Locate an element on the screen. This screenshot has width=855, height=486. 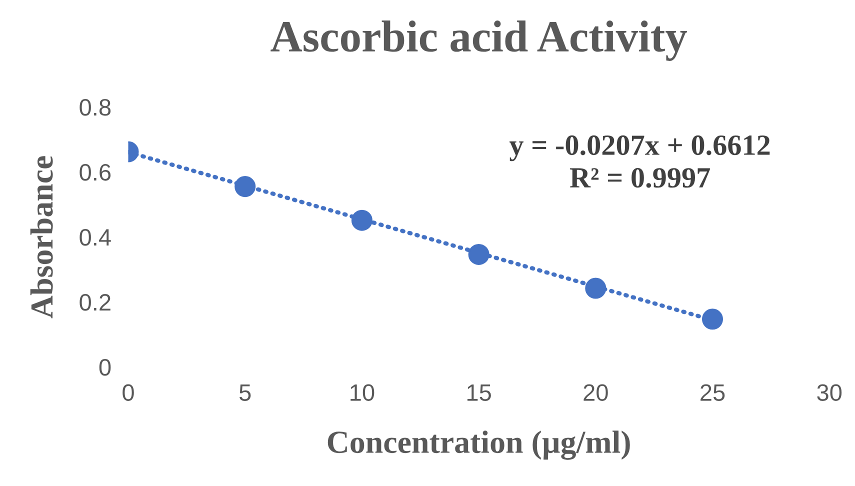
x-tick-label: 30 is located at coordinates (829, 392).